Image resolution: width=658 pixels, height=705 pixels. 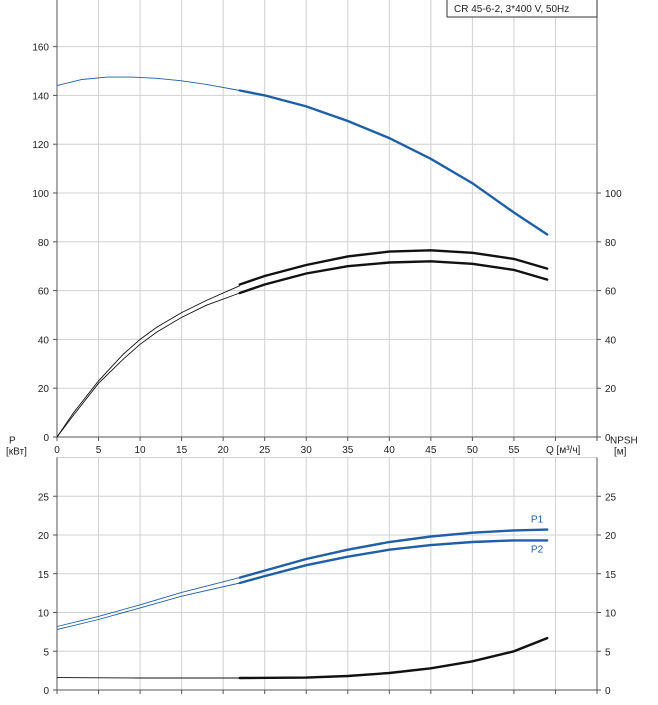 What do you see at coordinates (265, 450) in the screenshot?
I see `x-tick-label: 25` at bounding box center [265, 450].